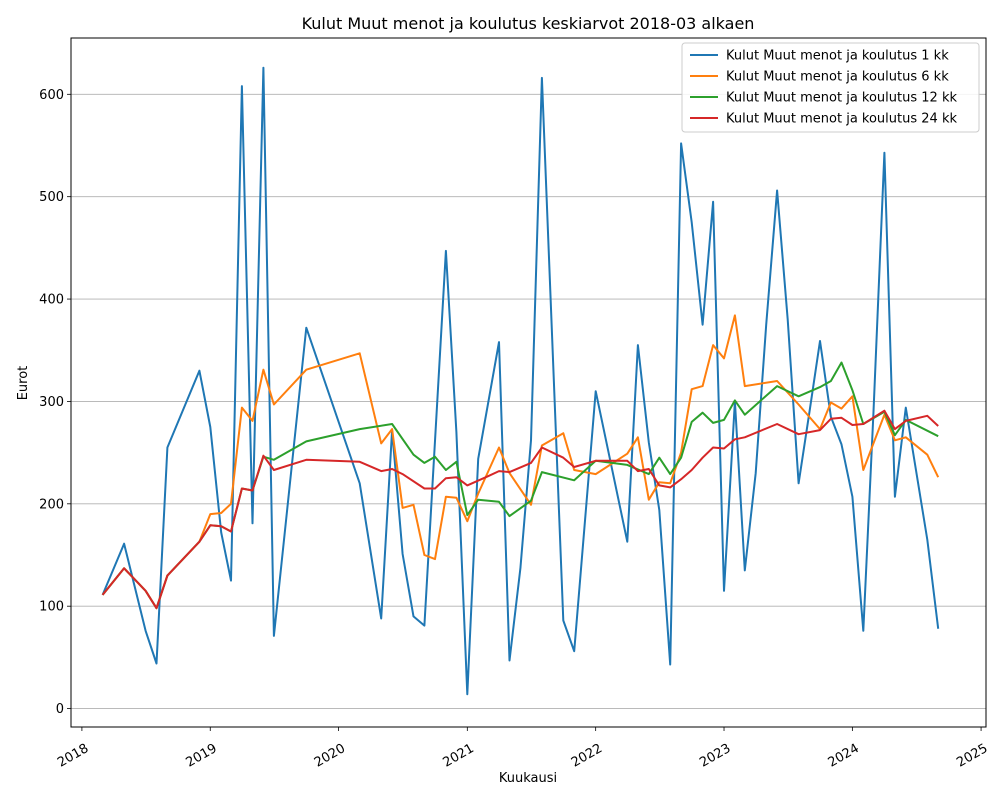 The width and height of the screenshot is (1000, 800). What do you see at coordinates (51, 504) in the screenshot?
I see `y-tick-label: 200` at bounding box center [51, 504].